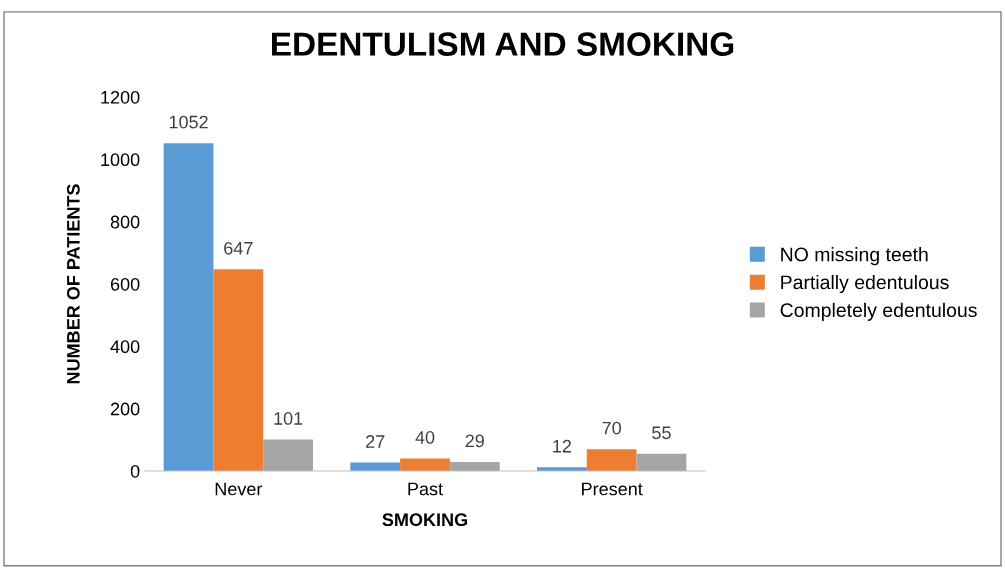 Image resolution: width=1005 pixels, height=568 pixels. I want to click on data-label: 12, so click(562, 446).